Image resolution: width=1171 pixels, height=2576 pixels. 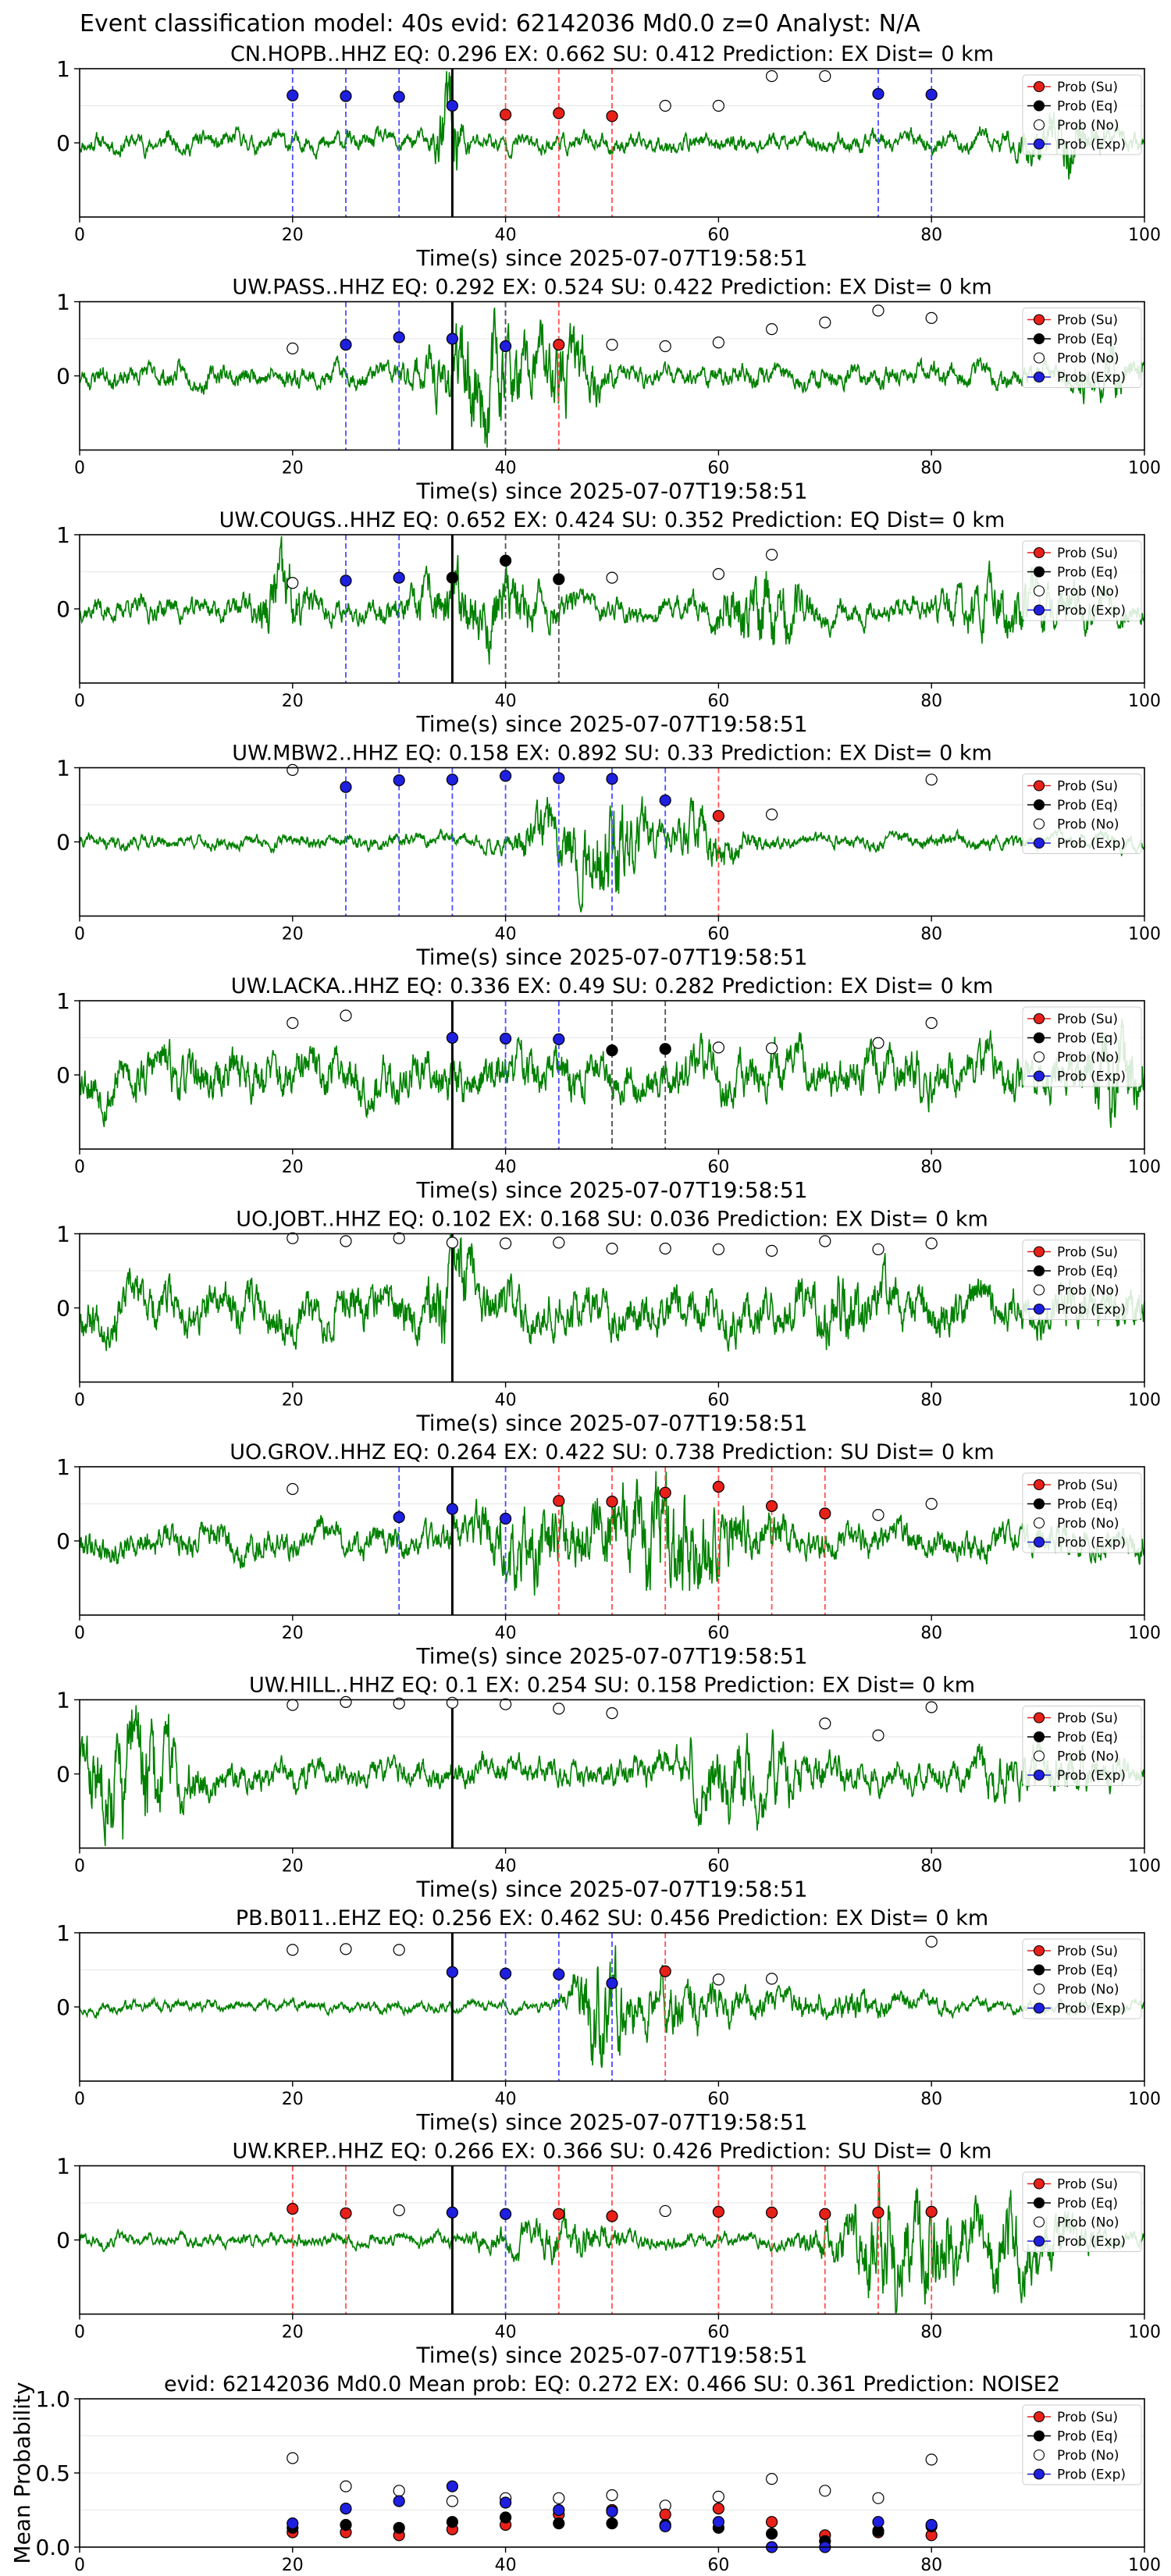 I want to click on x-tick-label: 80, so click(x=931, y=935).